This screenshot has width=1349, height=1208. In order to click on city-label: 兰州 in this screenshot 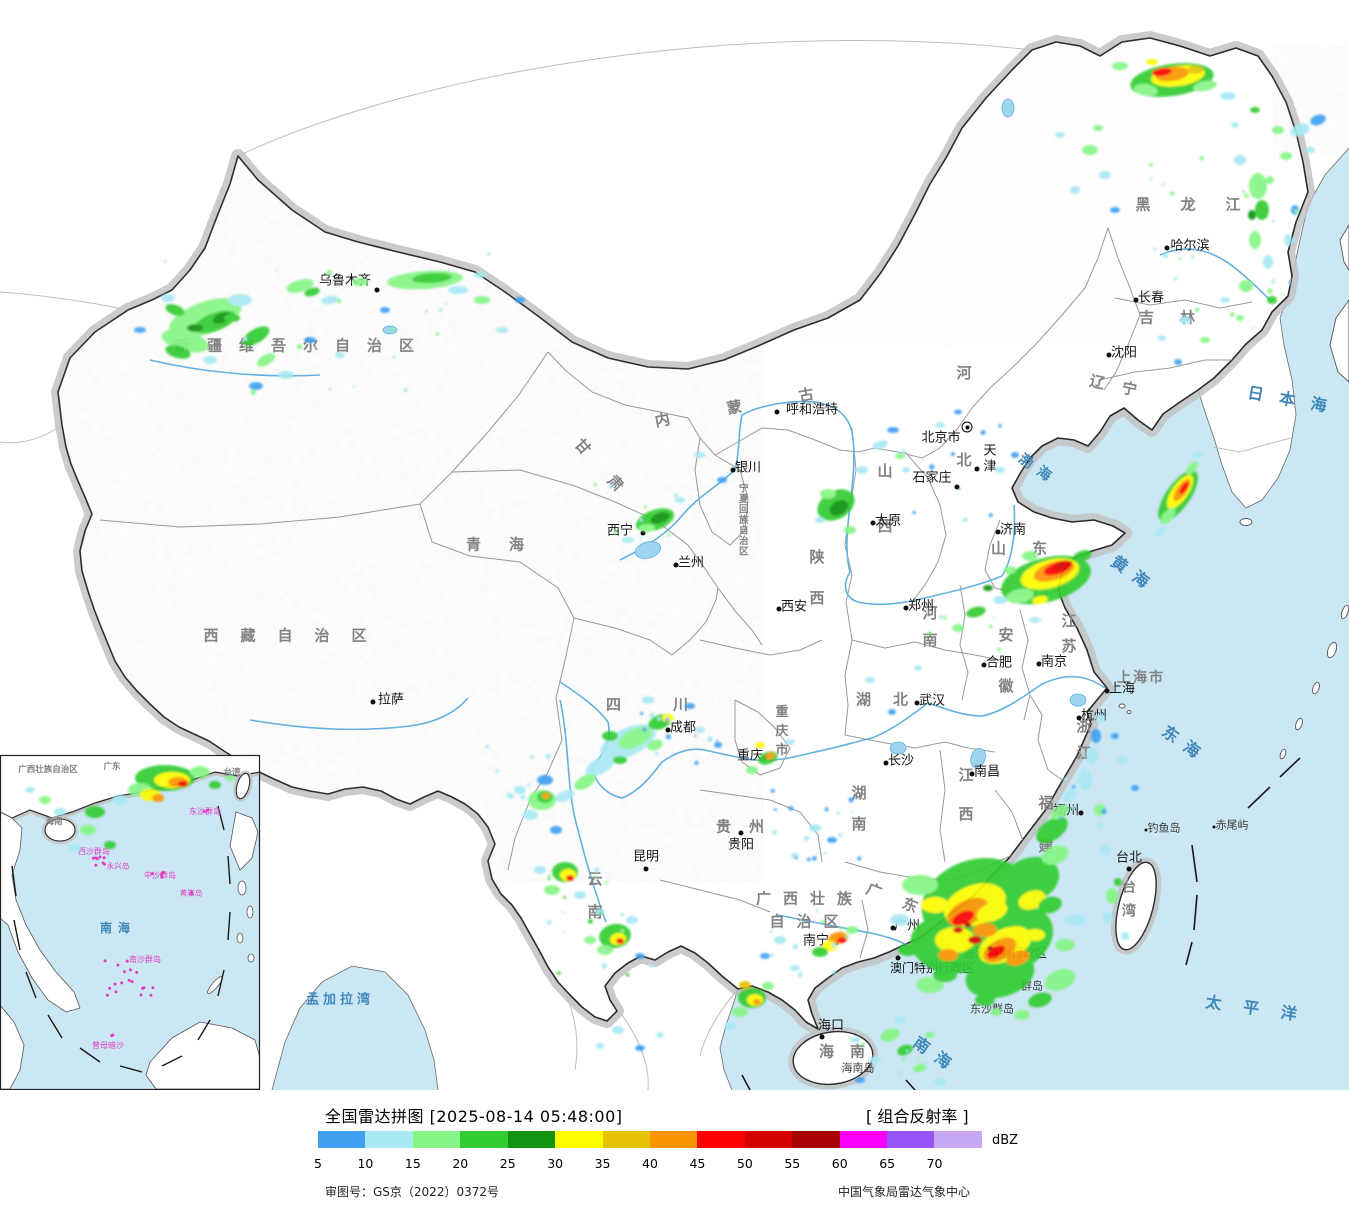, I will do `click(691, 563)`.